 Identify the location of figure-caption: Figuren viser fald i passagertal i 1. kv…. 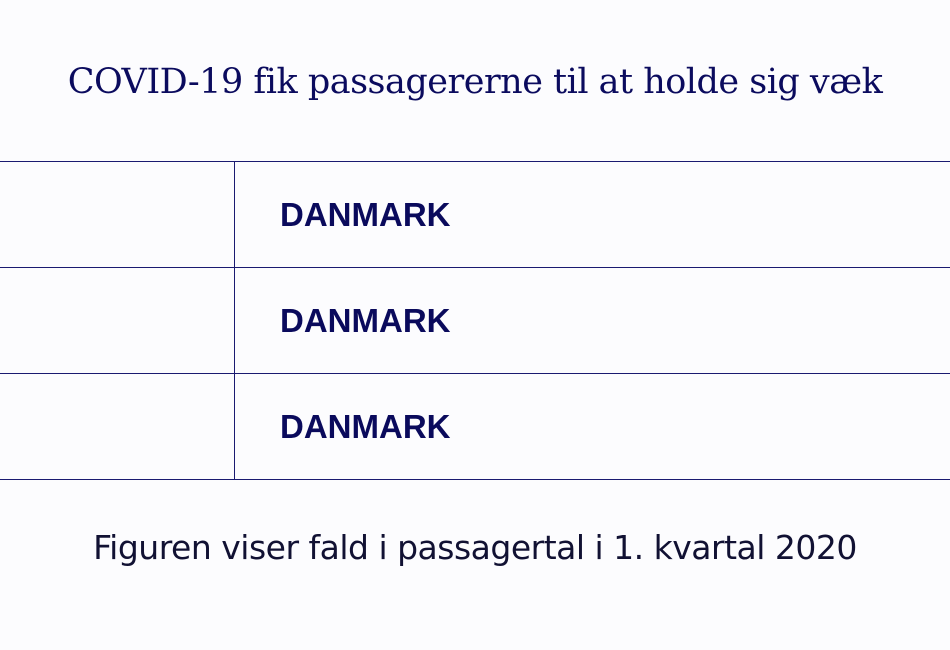
(475, 547).